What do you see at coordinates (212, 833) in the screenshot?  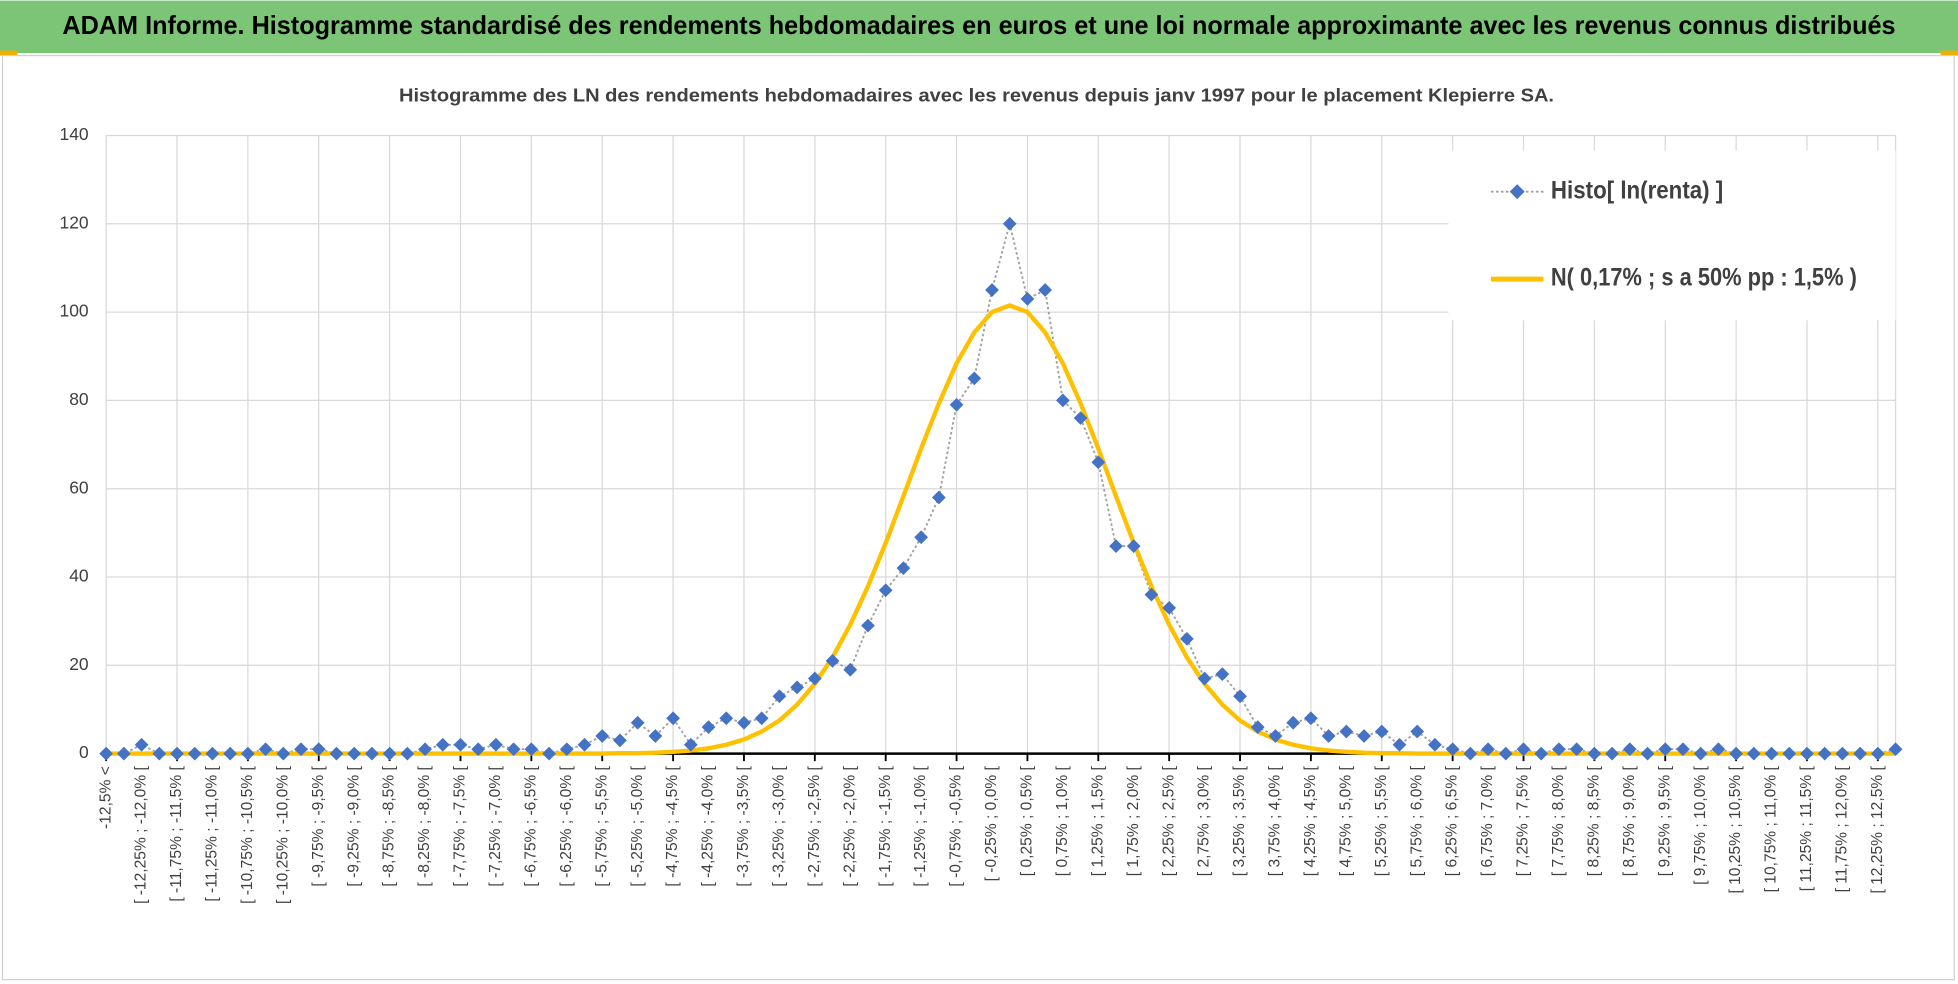 I see `x-tick-label: [ -11,25% ; -11,0% [` at bounding box center [212, 833].